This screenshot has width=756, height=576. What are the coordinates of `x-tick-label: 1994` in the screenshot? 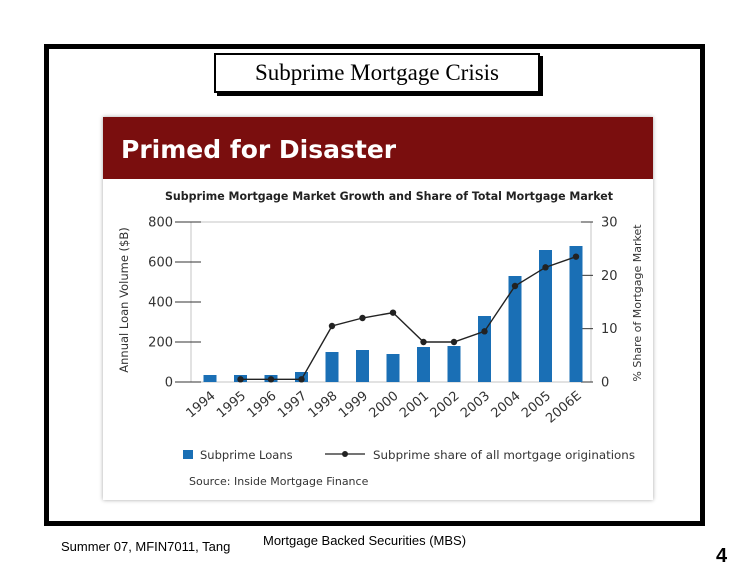 It's located at (201, 405).